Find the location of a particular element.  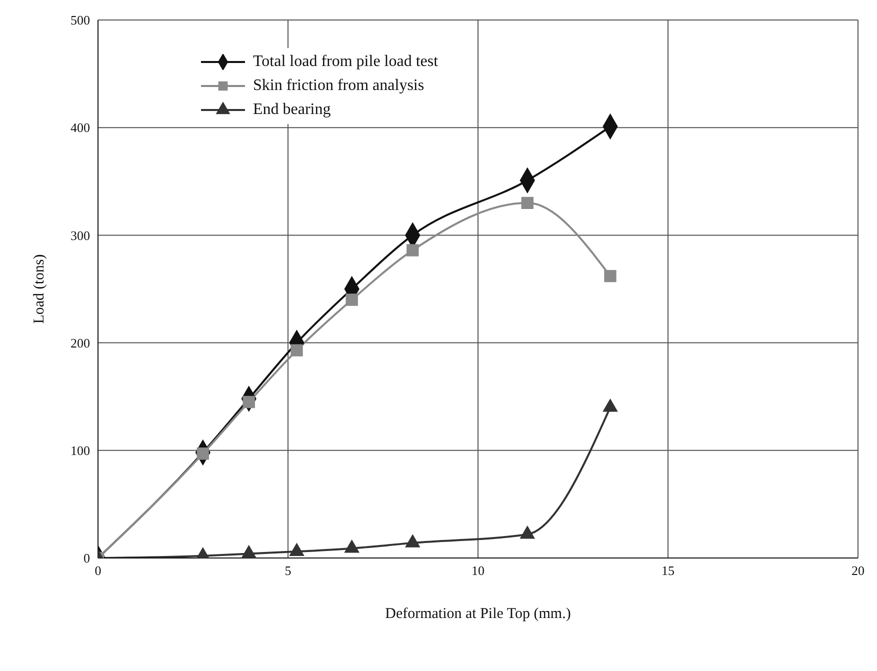

legend-label: Skin friction from analysis is located at coordinates (338, 86).